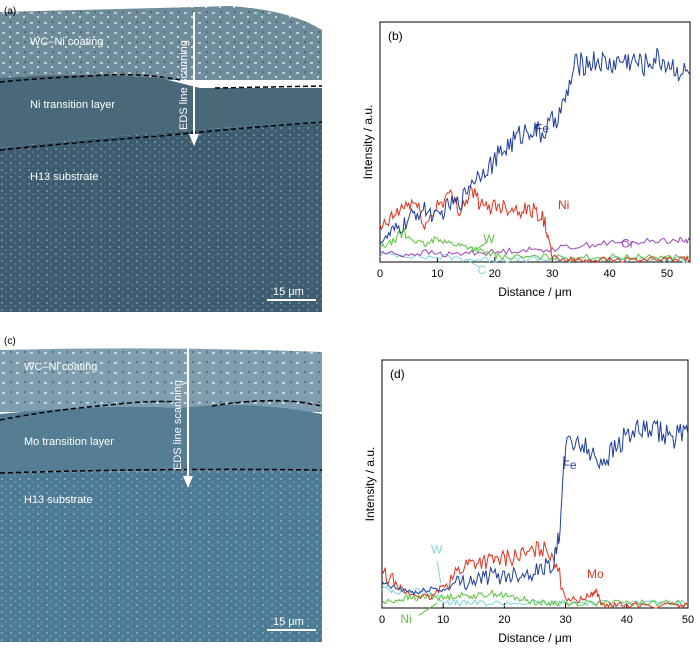 The height and width of the screenshot is (655, 700). I want to click on transition-label-a: Ni transition layer, so click(72, 105).